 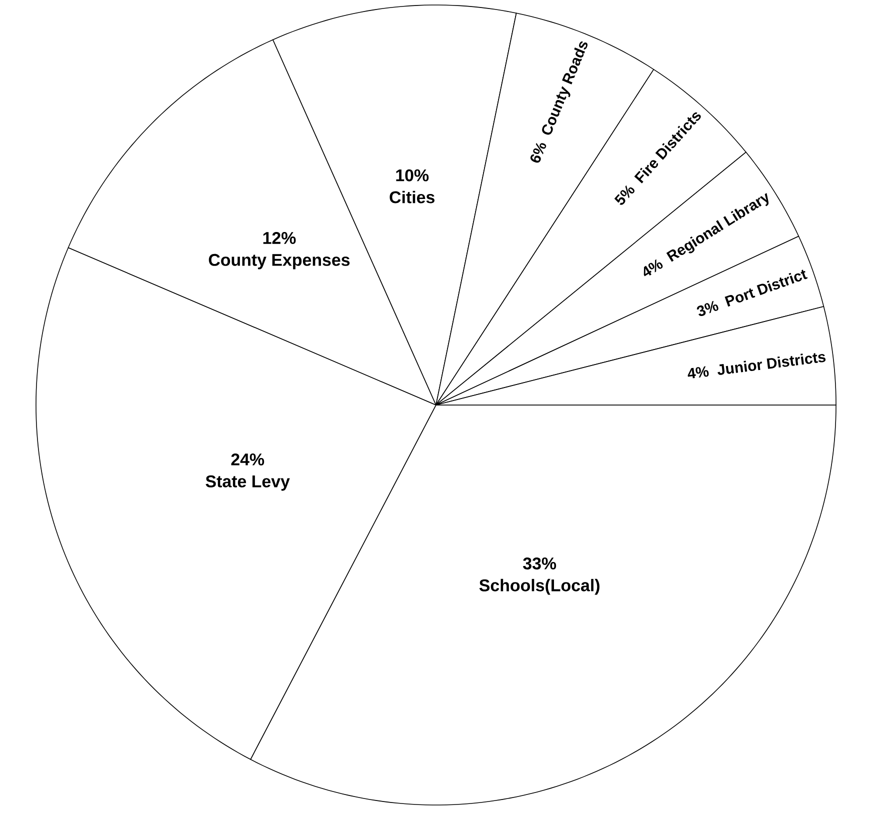 I want to click on slice-label: Schools(Local), so click(x=539, y=586).